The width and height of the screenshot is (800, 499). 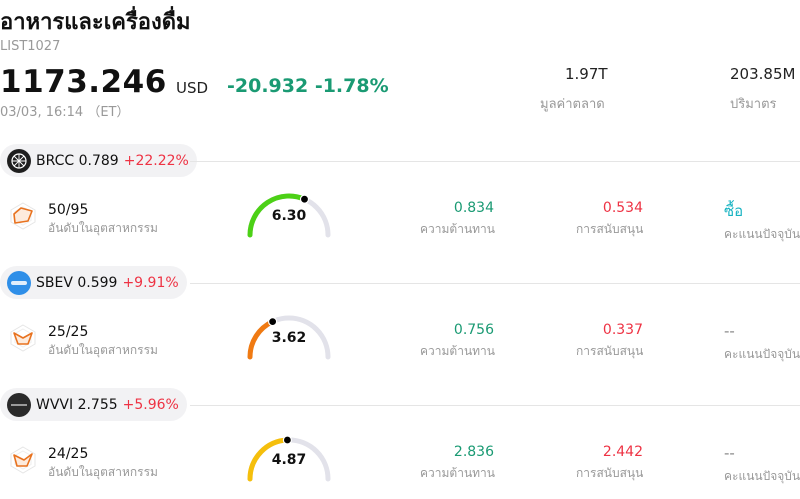 I want to click on support-value: 0.534, so click(x=622, y=208).